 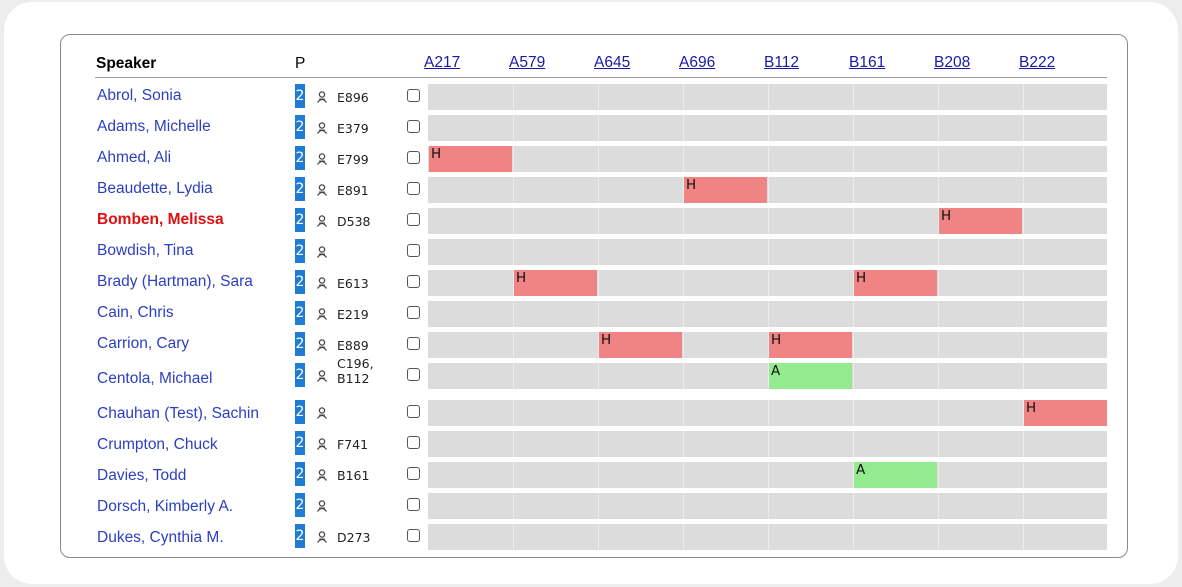 I want to click on speaker-row: Davies, Todd 2 B161 A, so click(x=594, y=475).